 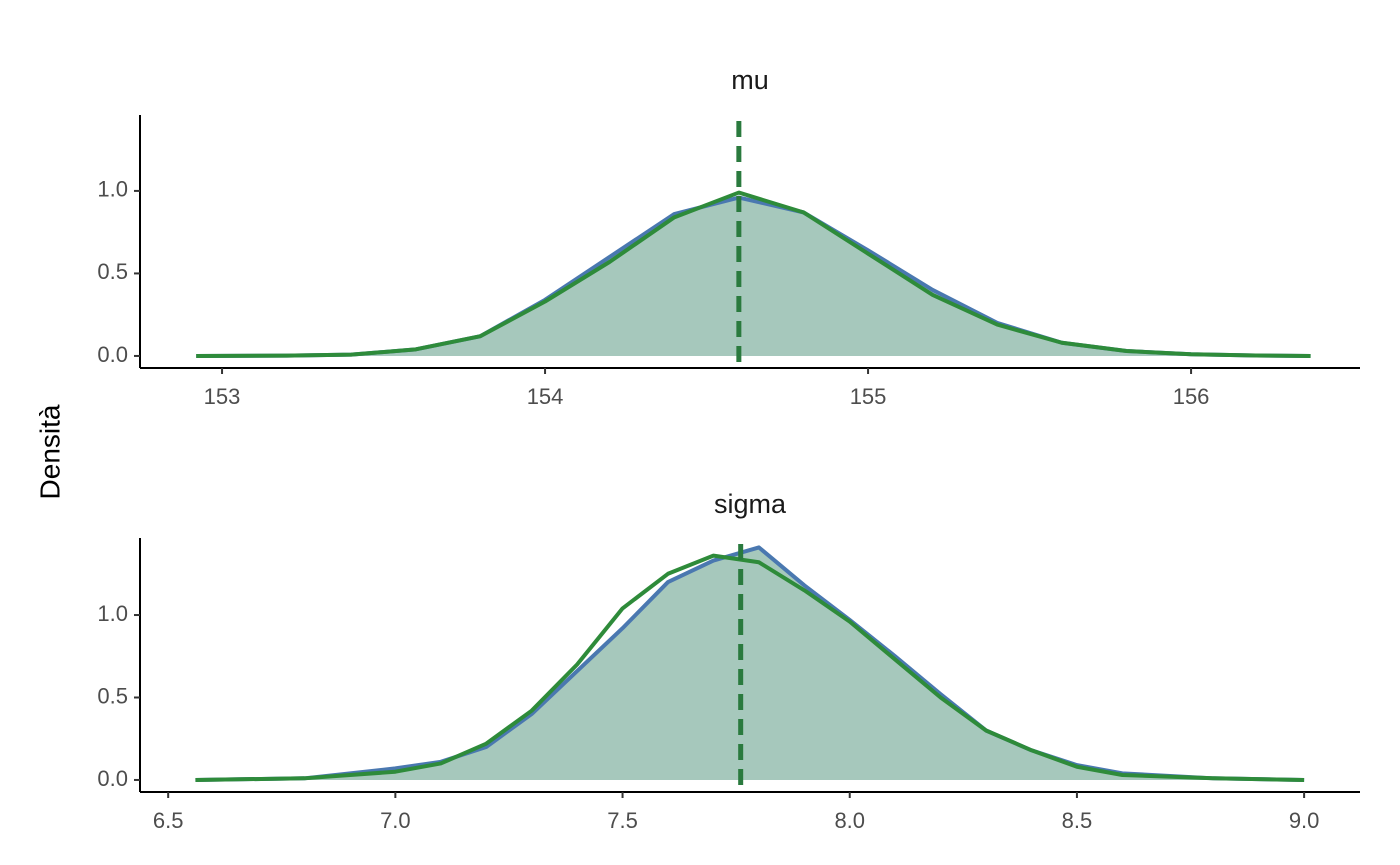 What do you see at coordinates (545, 396) in the screenshot?
I see `x-tick-label: 154` at bounding box center [545, 396].